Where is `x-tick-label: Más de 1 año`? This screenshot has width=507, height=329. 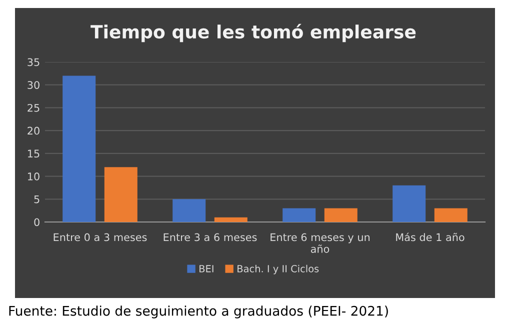 x-tick-label: Más de 1 año is located at coordinates (430, 237).